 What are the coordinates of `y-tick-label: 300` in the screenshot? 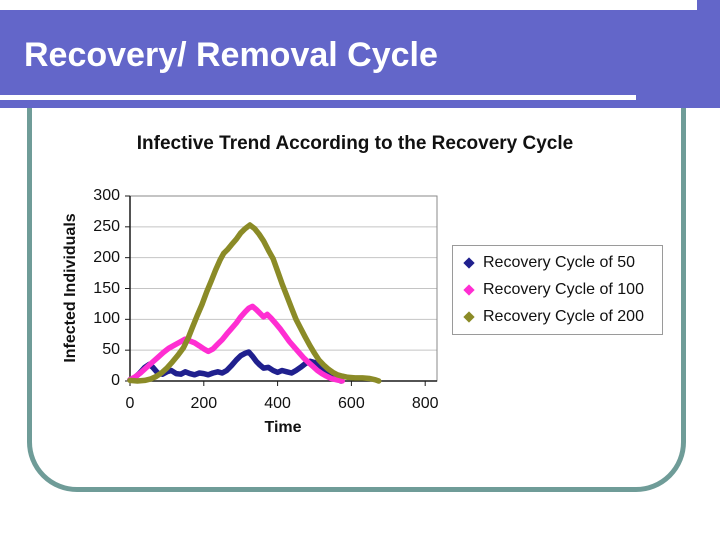 It's located at (106, 195).